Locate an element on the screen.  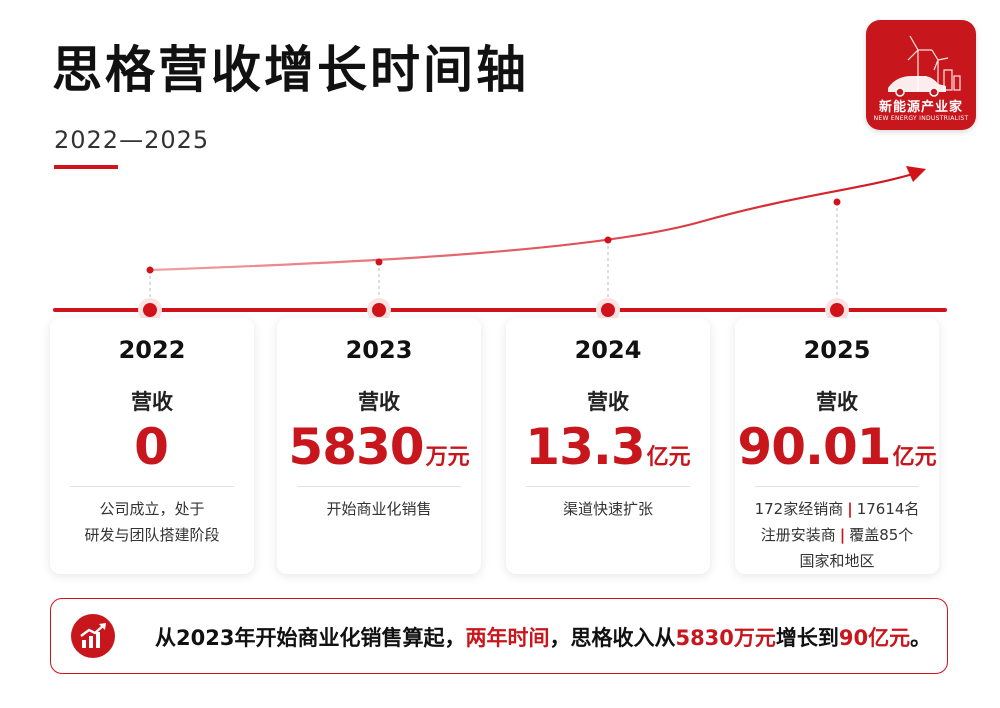
year-card-2022: 2022 营收 0 公司成立，处于 研发与团队搭建阶段 is located at coordinates (152, 446).